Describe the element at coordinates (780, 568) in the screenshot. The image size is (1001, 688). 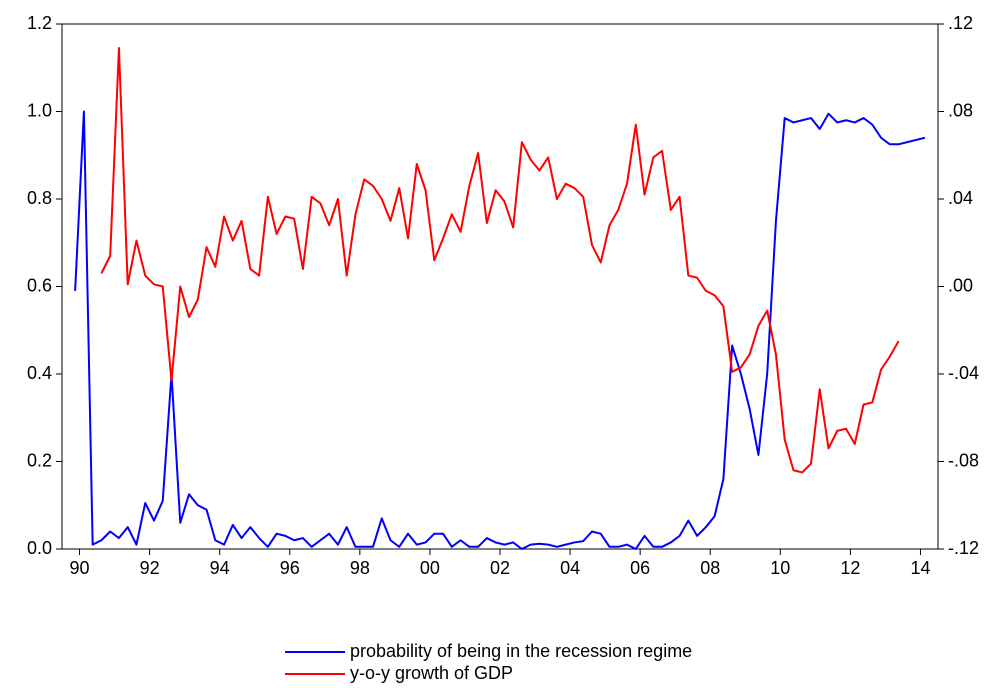
I see `x-tick-label: 10` at that location.